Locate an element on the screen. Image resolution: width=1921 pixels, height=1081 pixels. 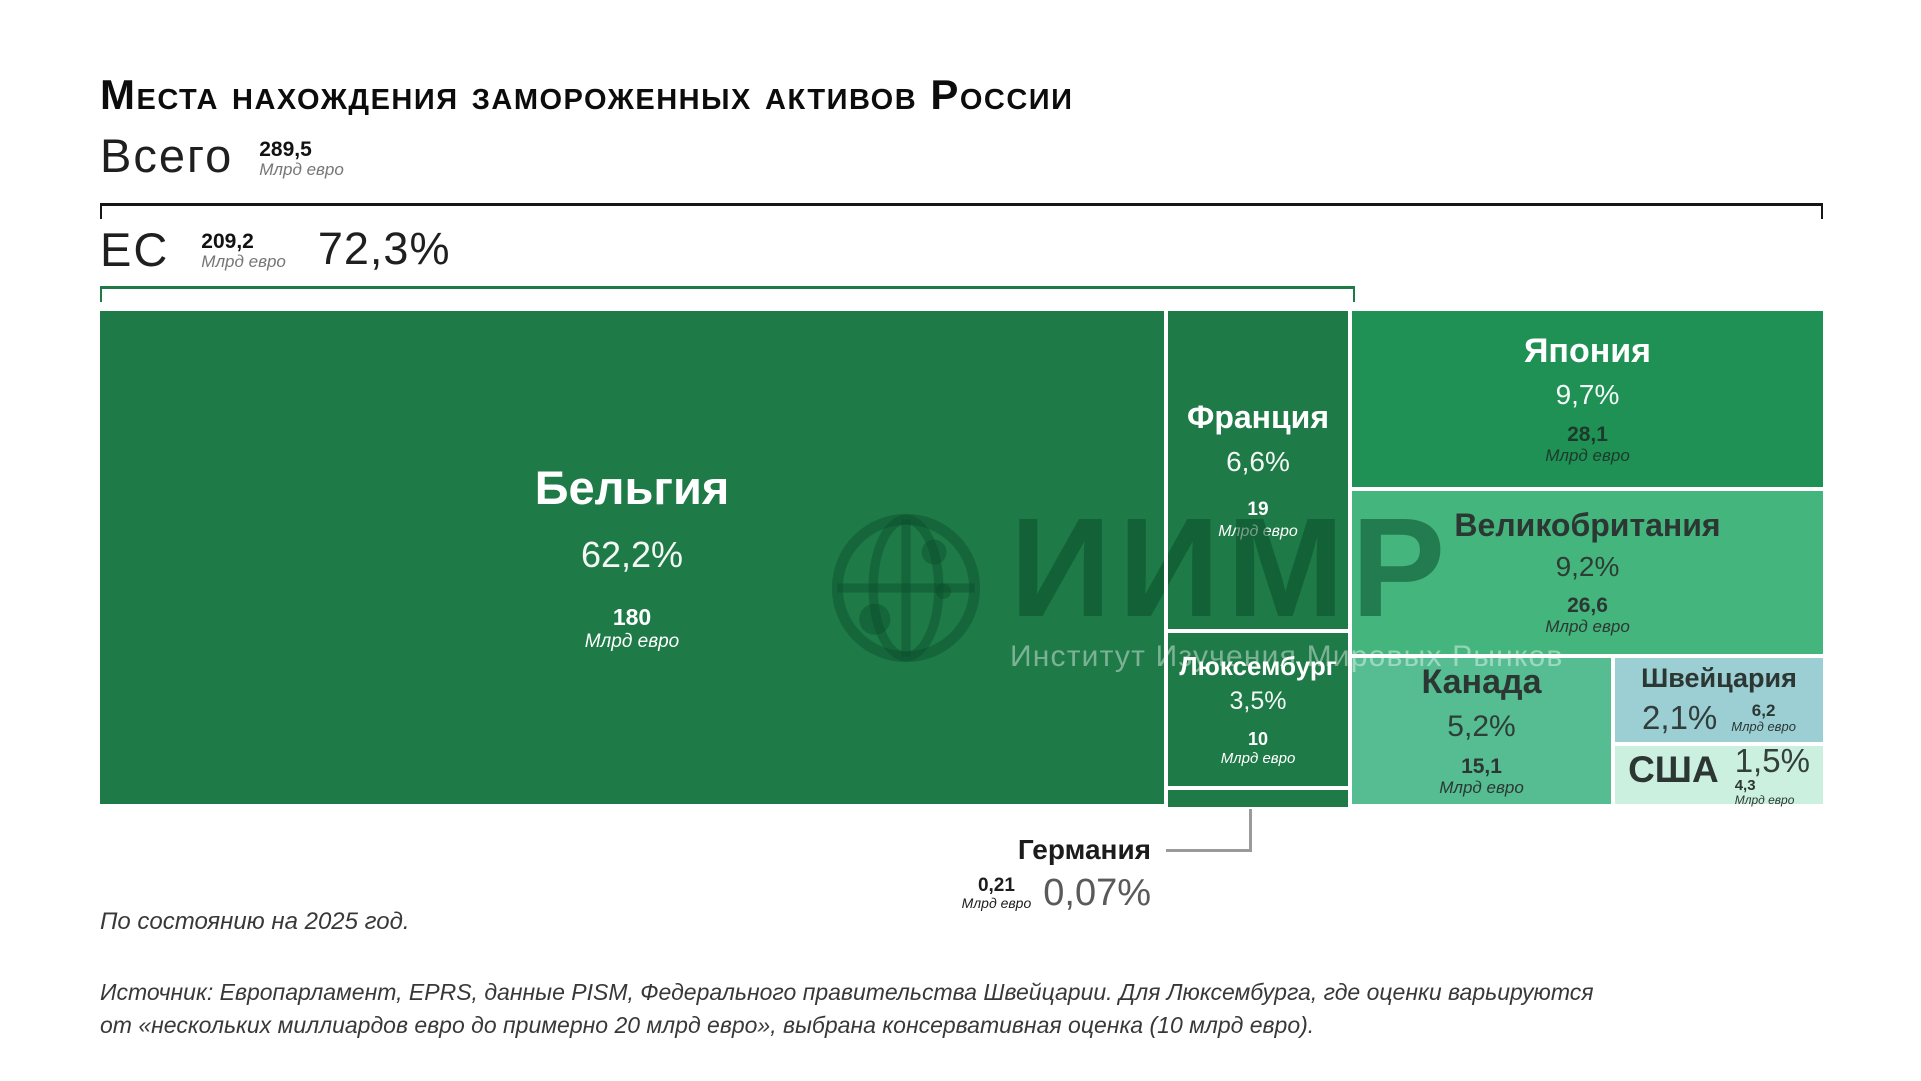
percent-label: 3,5% is located at coordinates (1258, 701).